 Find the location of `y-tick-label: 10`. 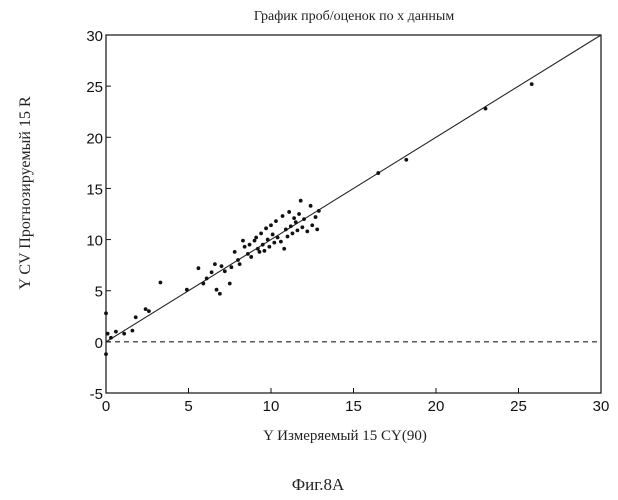

y-tick-label: 10 is located at coordinates (94, 241).